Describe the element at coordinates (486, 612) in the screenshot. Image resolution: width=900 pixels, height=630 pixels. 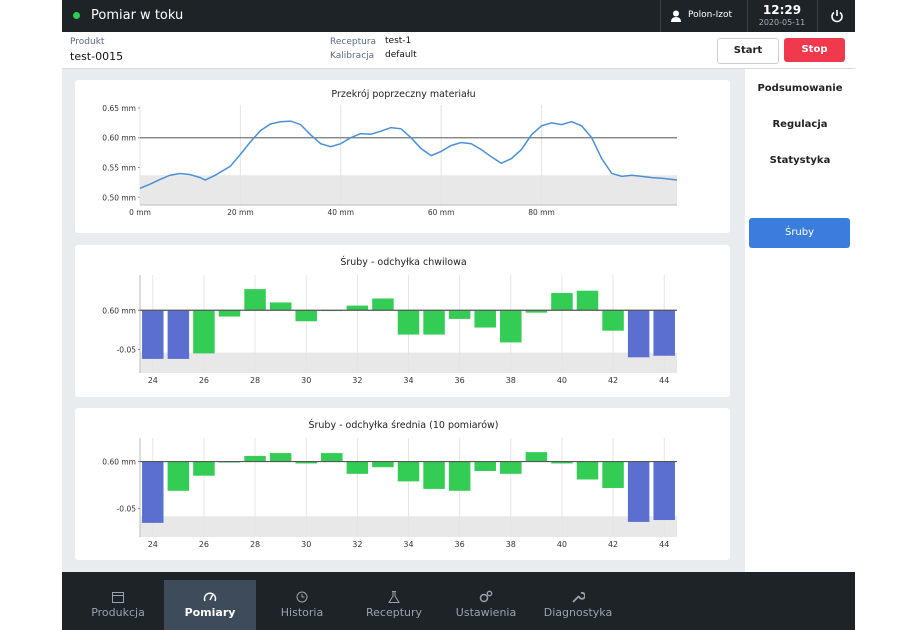
I see `nav-label: Ustawienia` at that location.